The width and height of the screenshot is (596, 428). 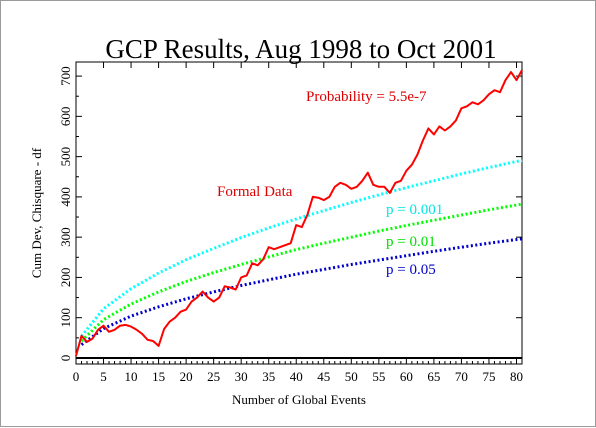 What do you see at coordinates (186, 376) in the screenshot?
I see `x-tick-label: 20` at bounding box center [186, 376].